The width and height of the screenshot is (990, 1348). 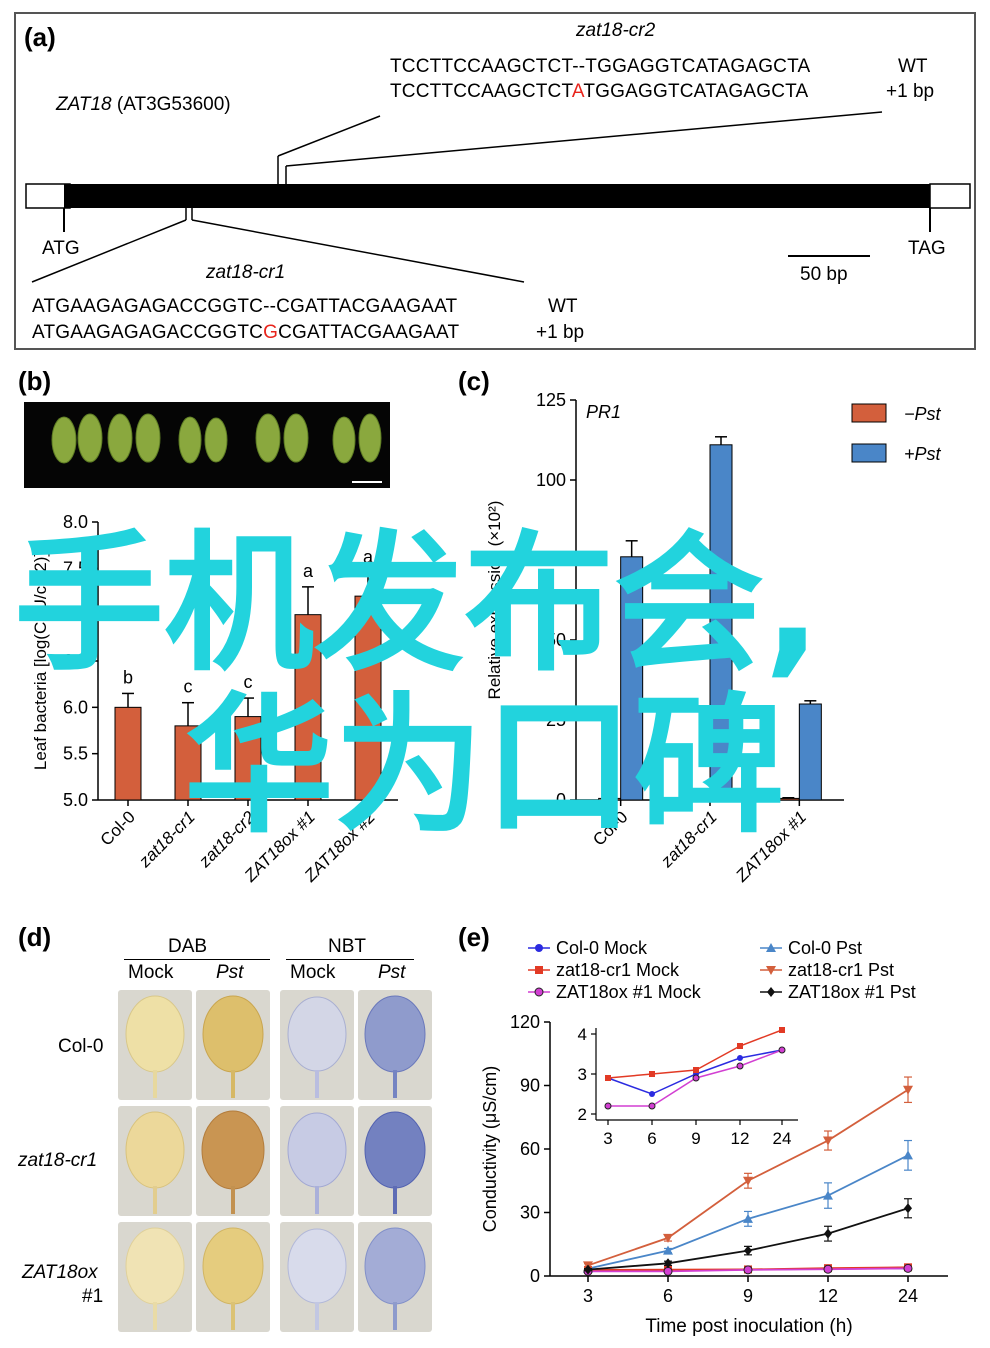 I want to click on row-label-zat18cr1: zat18-cr1, so click(x=58, y=1160).